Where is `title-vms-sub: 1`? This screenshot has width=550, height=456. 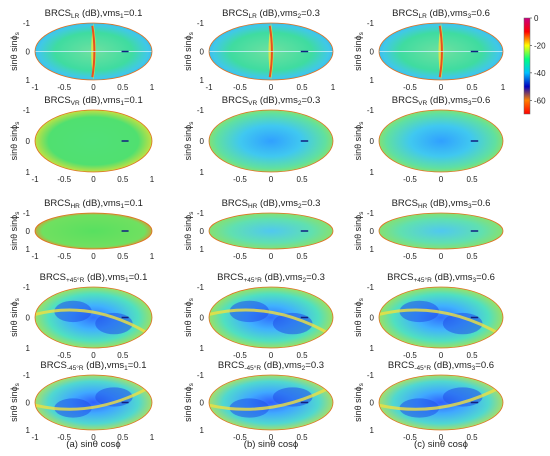
title-vms-sub: 1 is located at coordinates (126, 368).